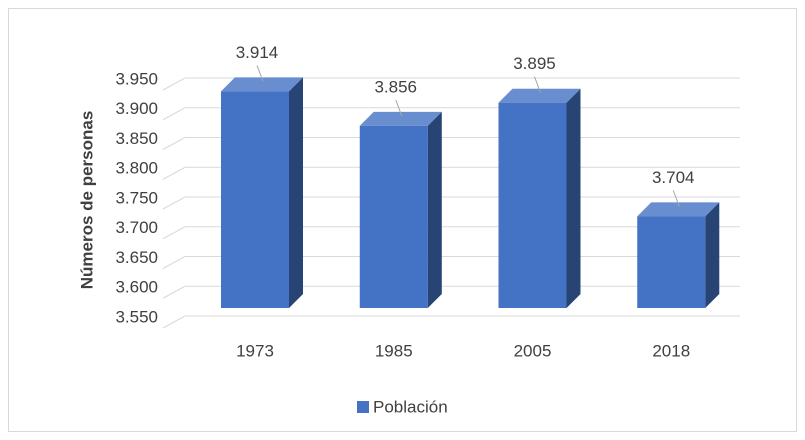  What do you see at coordinates (136, 78) in the screenshot?
I see `y-tick-label: 3.950` at bounding box center [136, 78].